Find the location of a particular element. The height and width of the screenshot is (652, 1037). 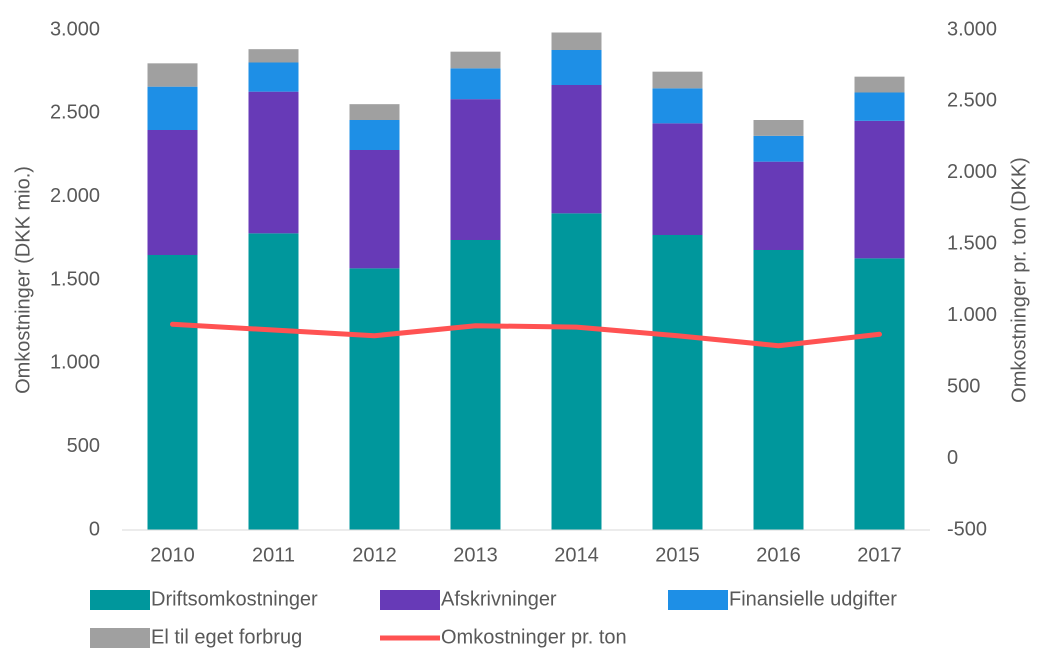

y2-tick-label: 2.000 is located at coordinates (972, 172).